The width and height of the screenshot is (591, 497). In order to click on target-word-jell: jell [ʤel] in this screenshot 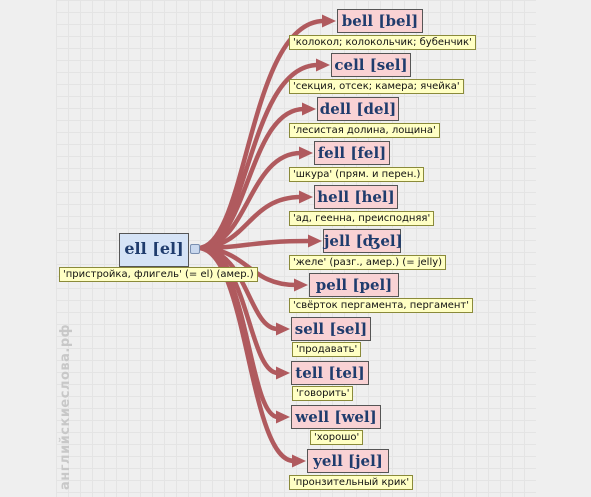, I will do `click(363, 241)`.